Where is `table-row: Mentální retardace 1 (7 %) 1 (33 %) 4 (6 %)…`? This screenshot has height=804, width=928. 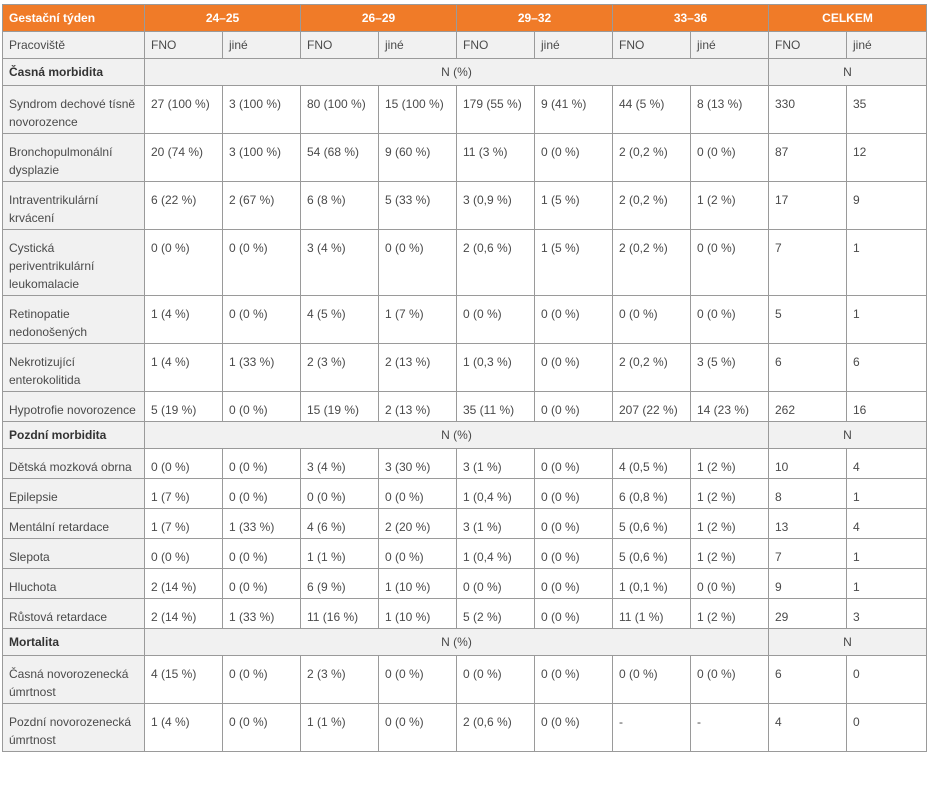
table-row: Mentální retardace 1 (7 %) 1 (33 %) 4 (6 %)… is located at coordinates (465, 523).